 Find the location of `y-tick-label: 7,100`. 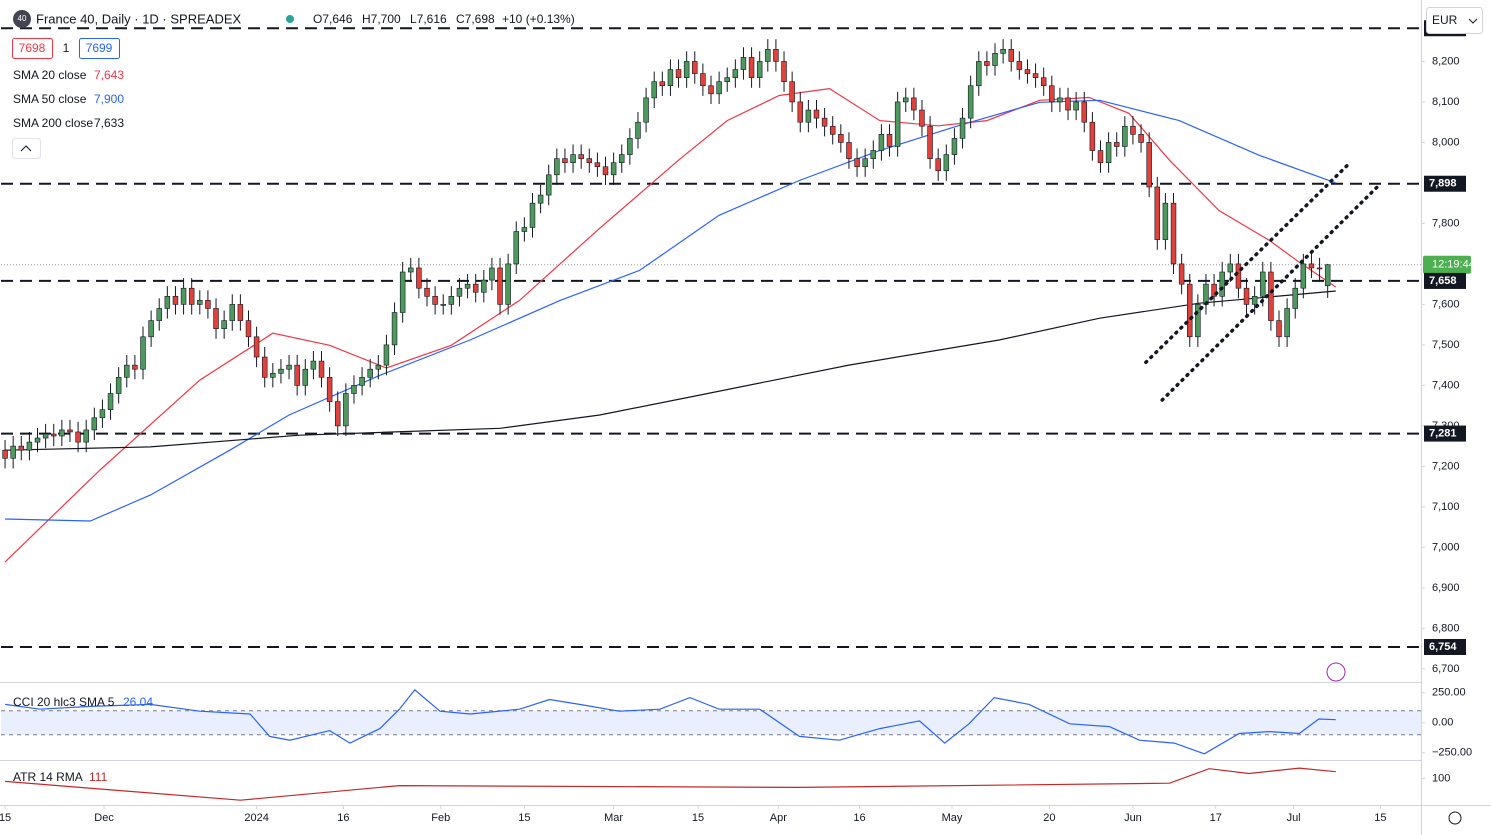

y-tick-label: 7,100 is located at coordinates (1446, 507).